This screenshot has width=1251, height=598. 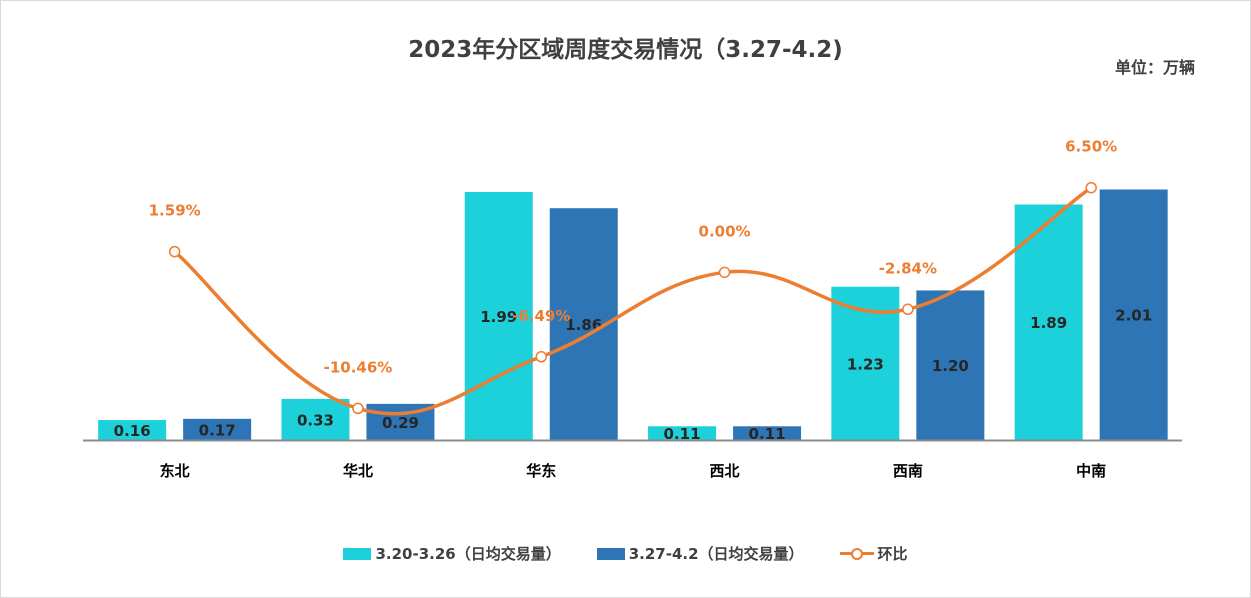 I want to click on line-value-label-西南: -2.84%, so click(x=908, y=268).